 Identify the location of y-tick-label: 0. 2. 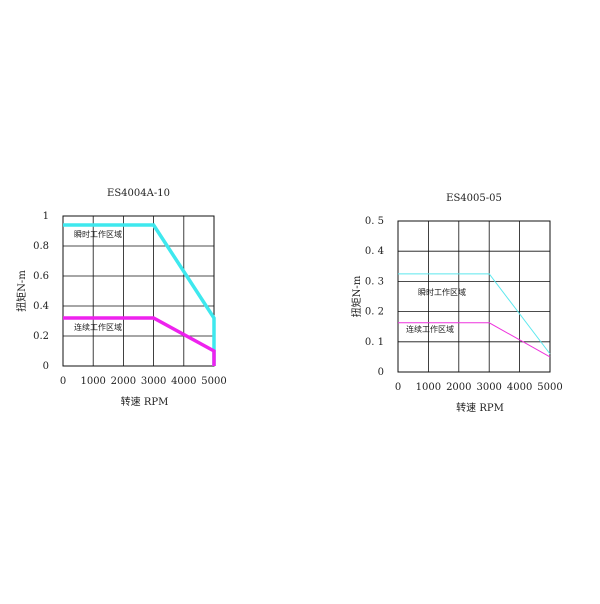
(374, 312).